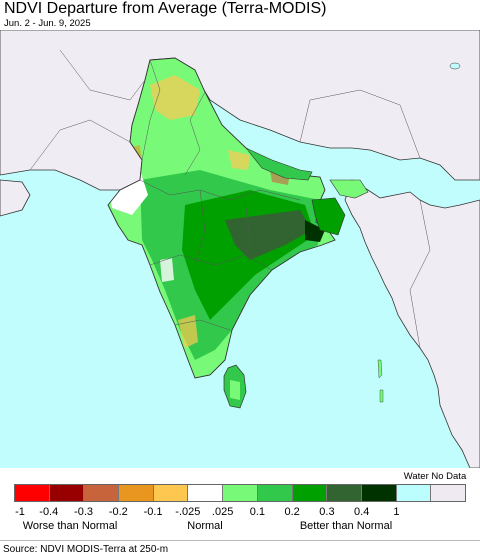 The width and height of the screenshot is (480, 558). I want to click on legend-category-better: Better than Normal, so click(346, 526).